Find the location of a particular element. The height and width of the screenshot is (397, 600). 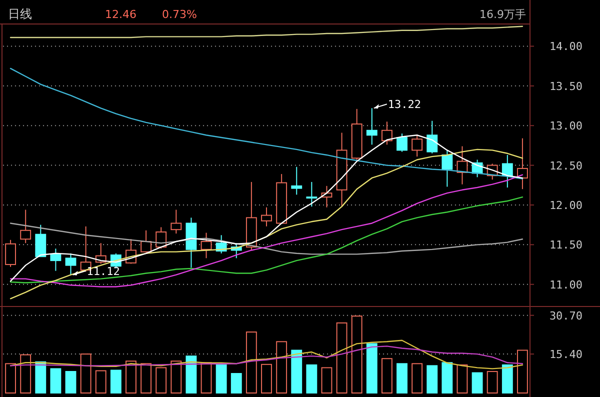

y-tick-label: 13.00 is located at coordinates (566, 126).